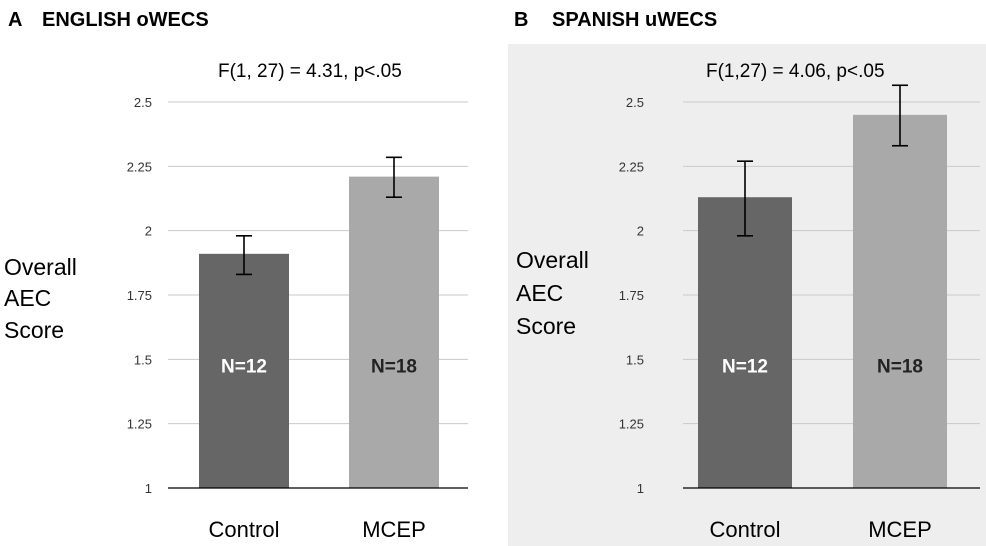 The width and height of the screenshot is (986, 546). I want to click on panel-b-letter: B, so click(521, 20).